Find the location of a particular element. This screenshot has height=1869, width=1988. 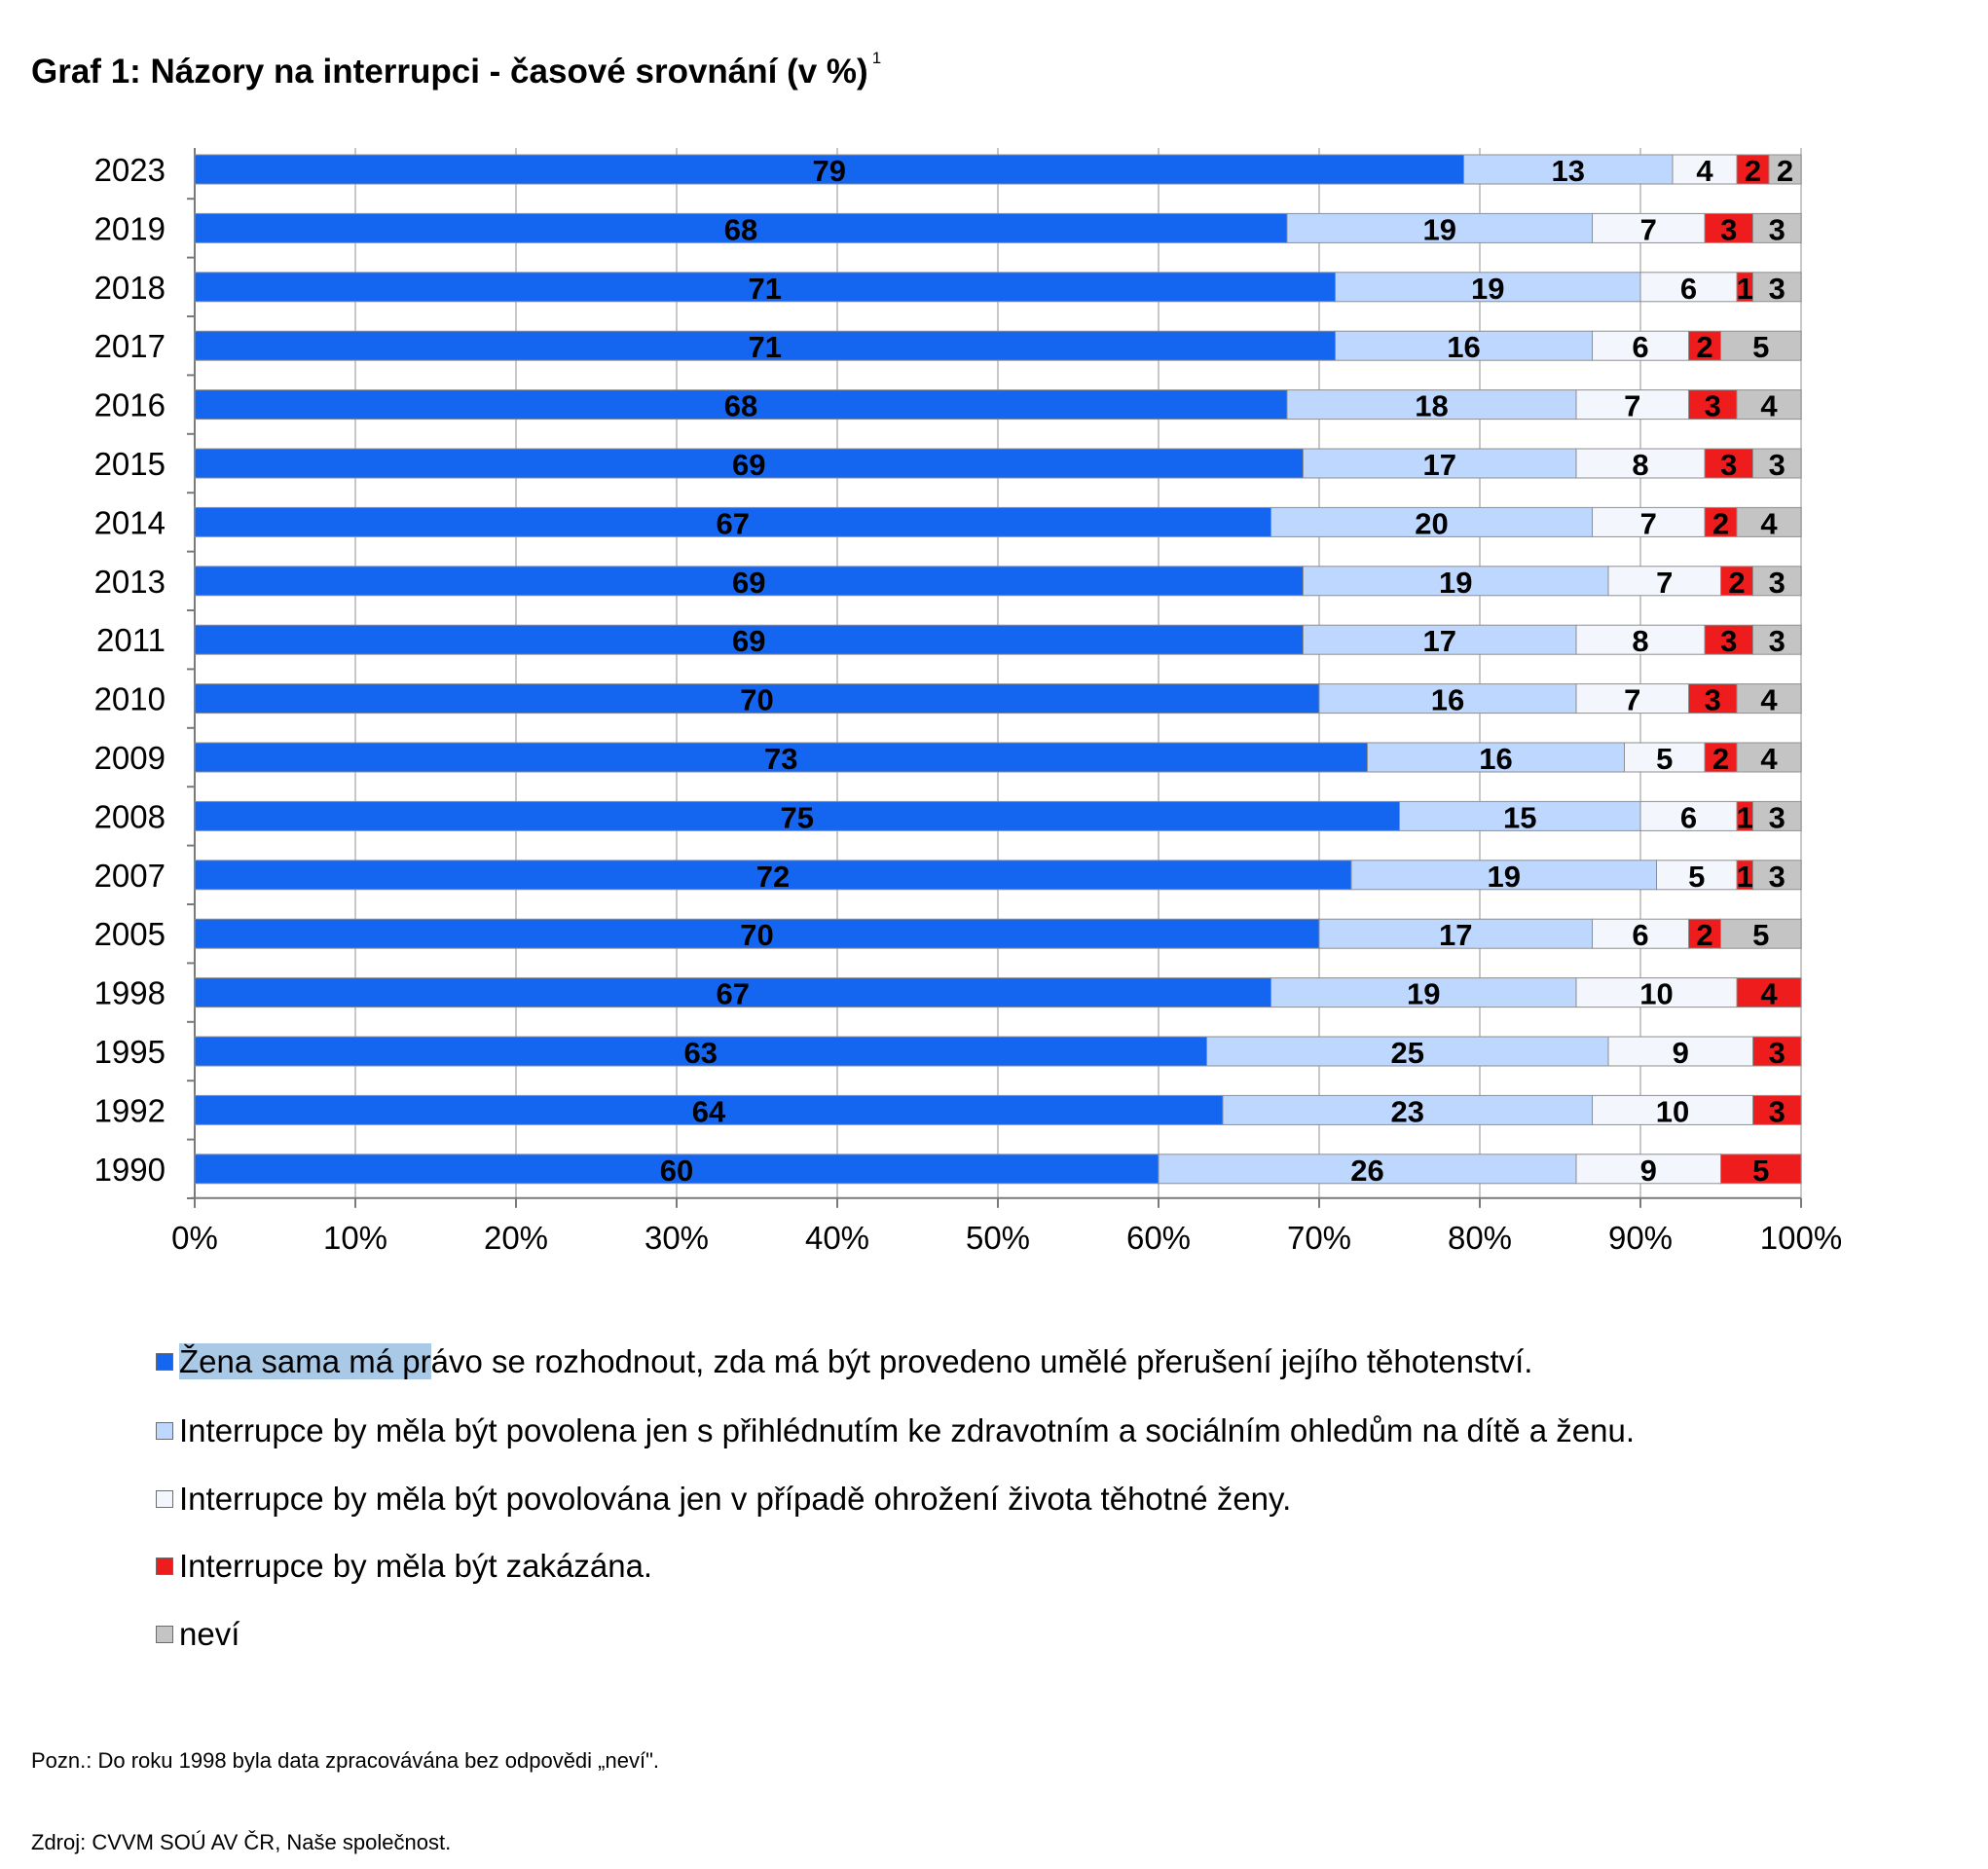

data-label: 71 is located at coordinates (765, 289).